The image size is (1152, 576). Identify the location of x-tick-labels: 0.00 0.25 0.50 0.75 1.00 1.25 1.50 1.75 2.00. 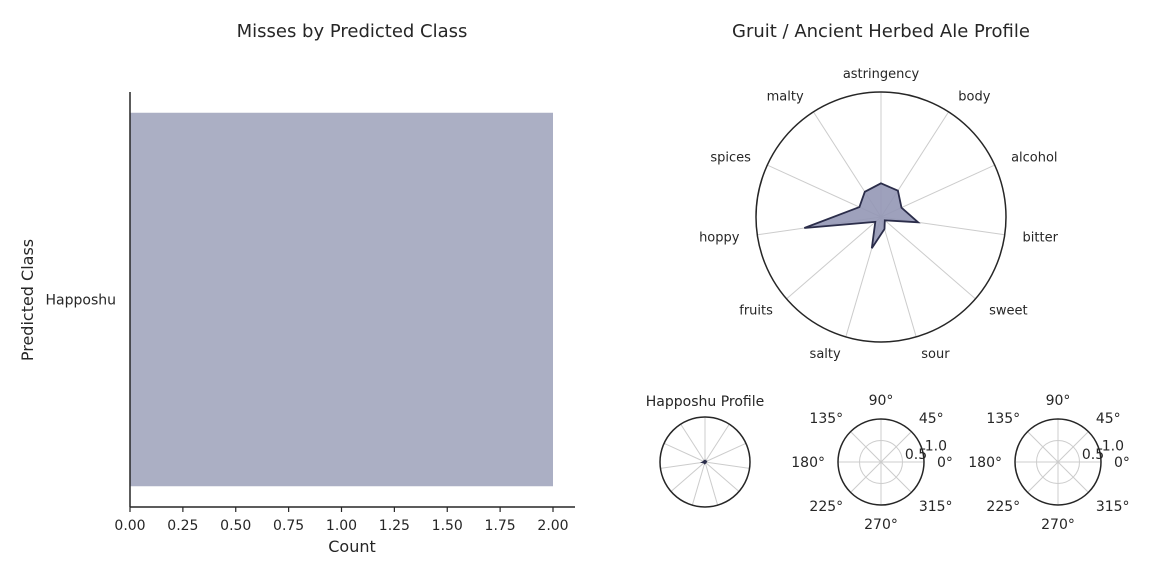
(341, 520).